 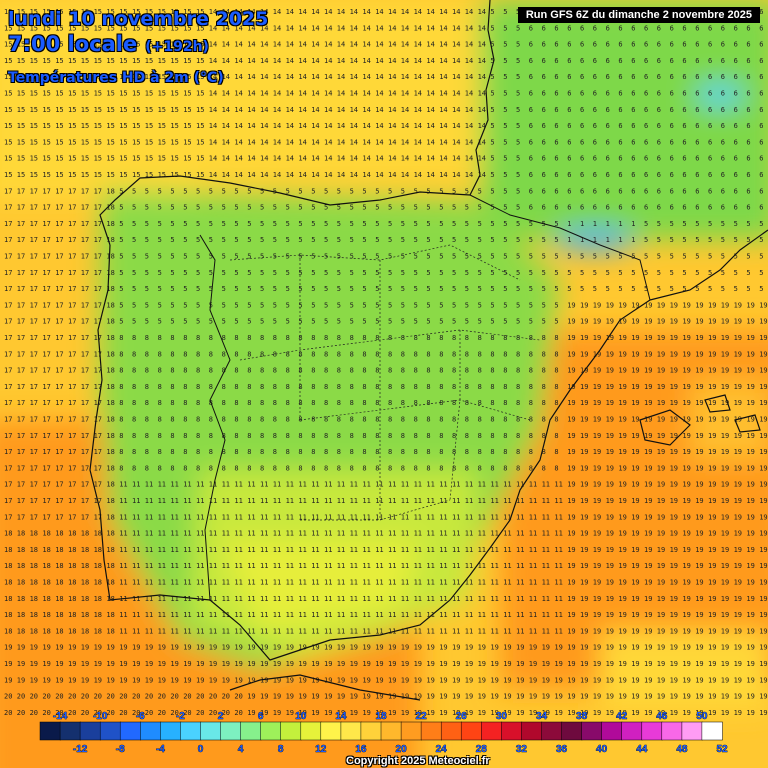 I want to click on colorbar-bottom-label: 44, so click(x=642, y=749).